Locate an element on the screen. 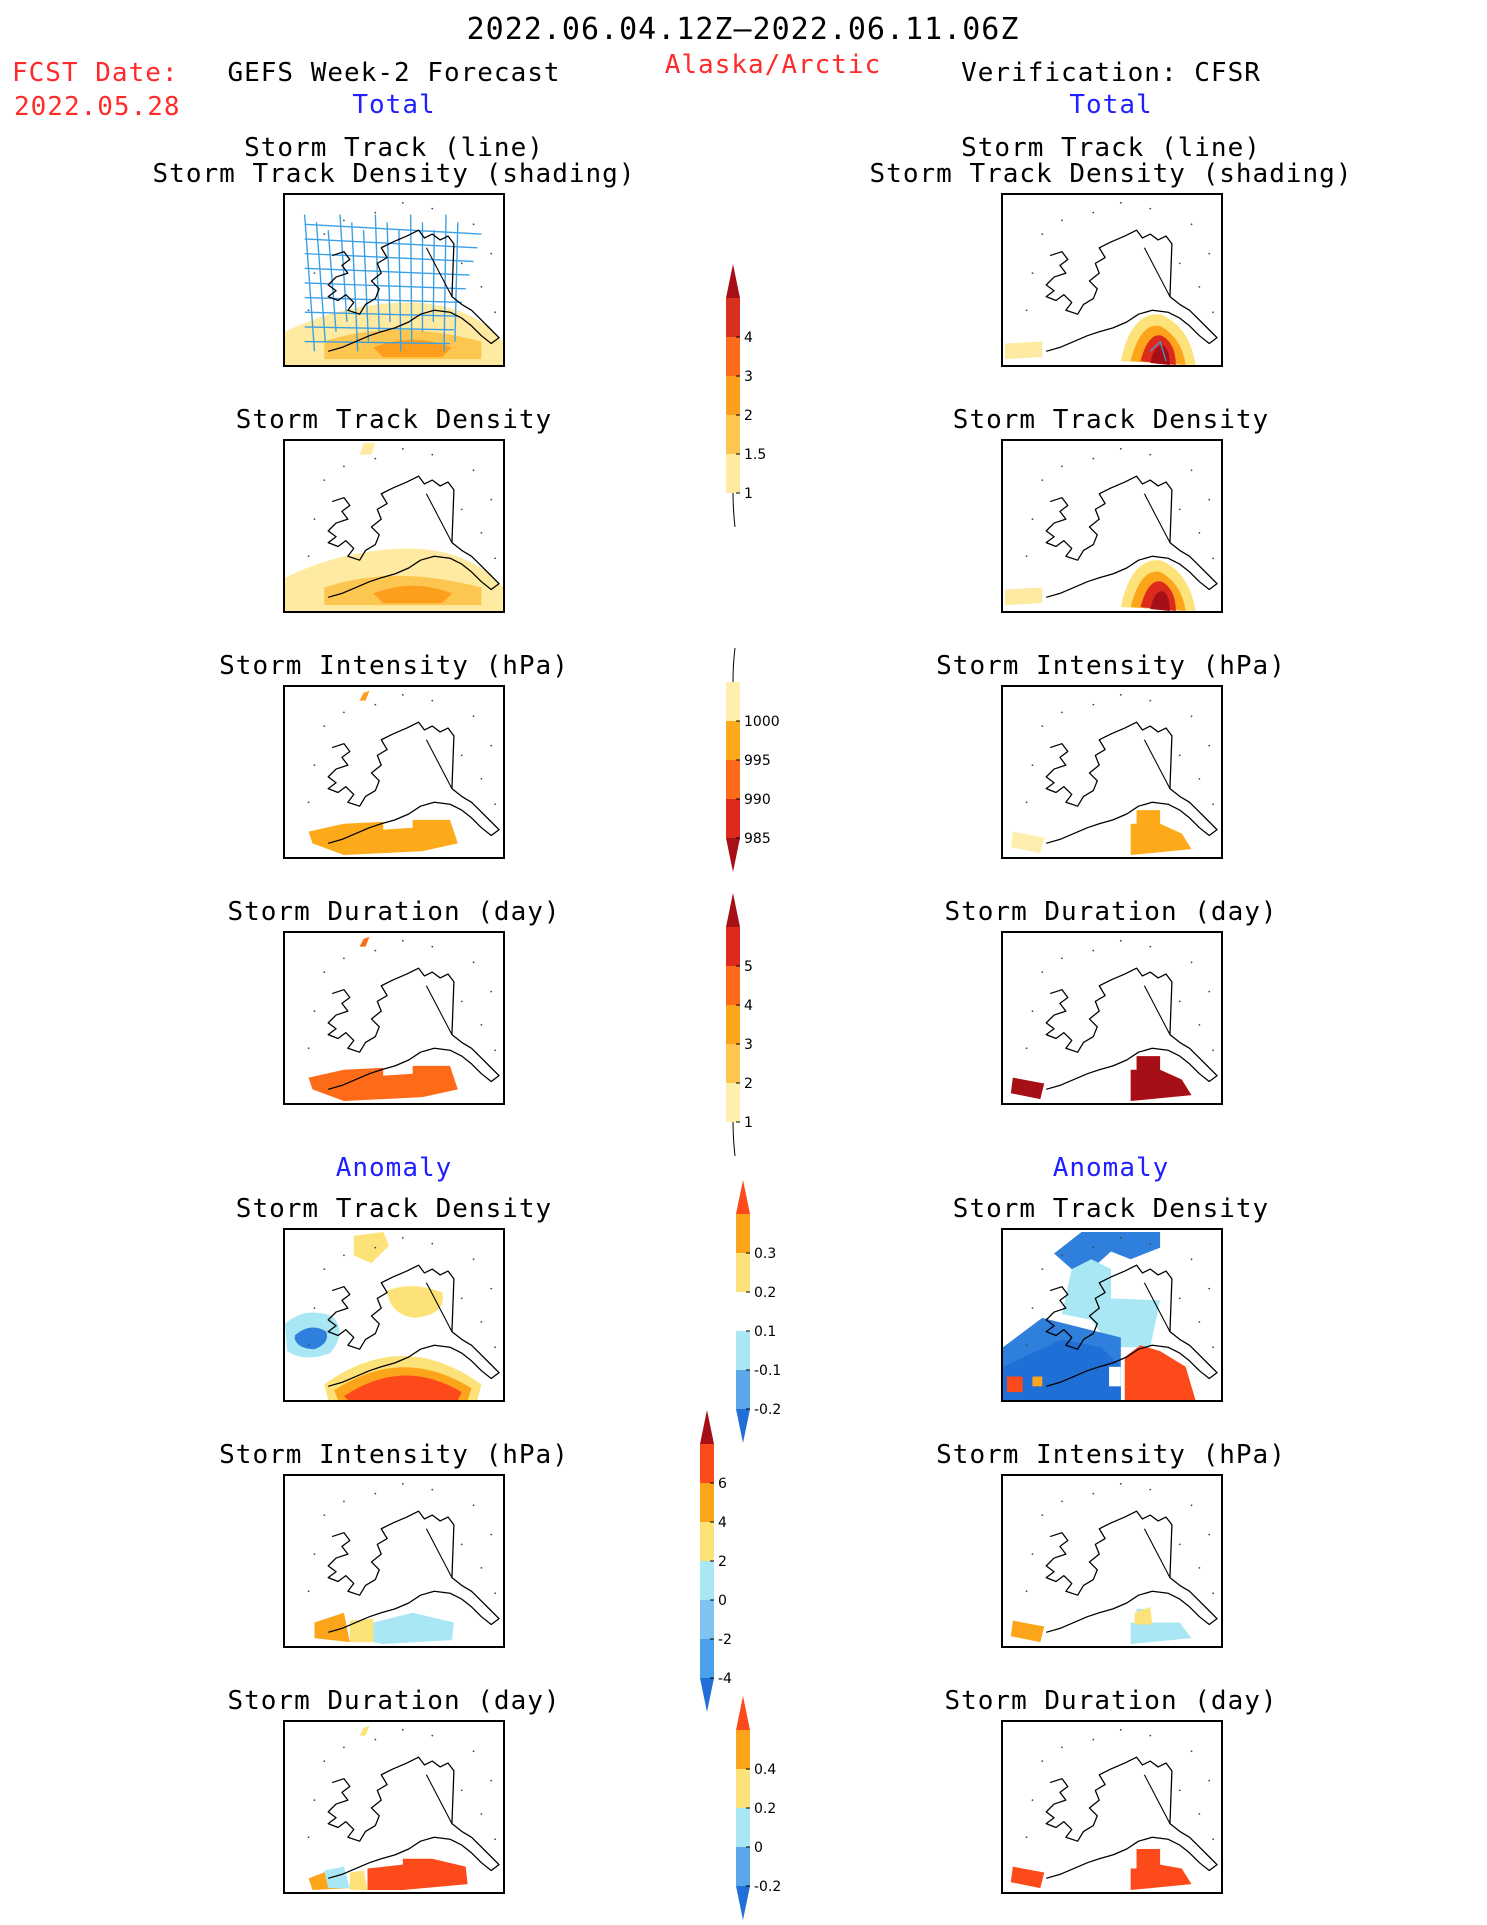 The width and height of the screenshot is (1487, 1925). left-density-title: Storm Track Density is located at coordinates (394, 420).